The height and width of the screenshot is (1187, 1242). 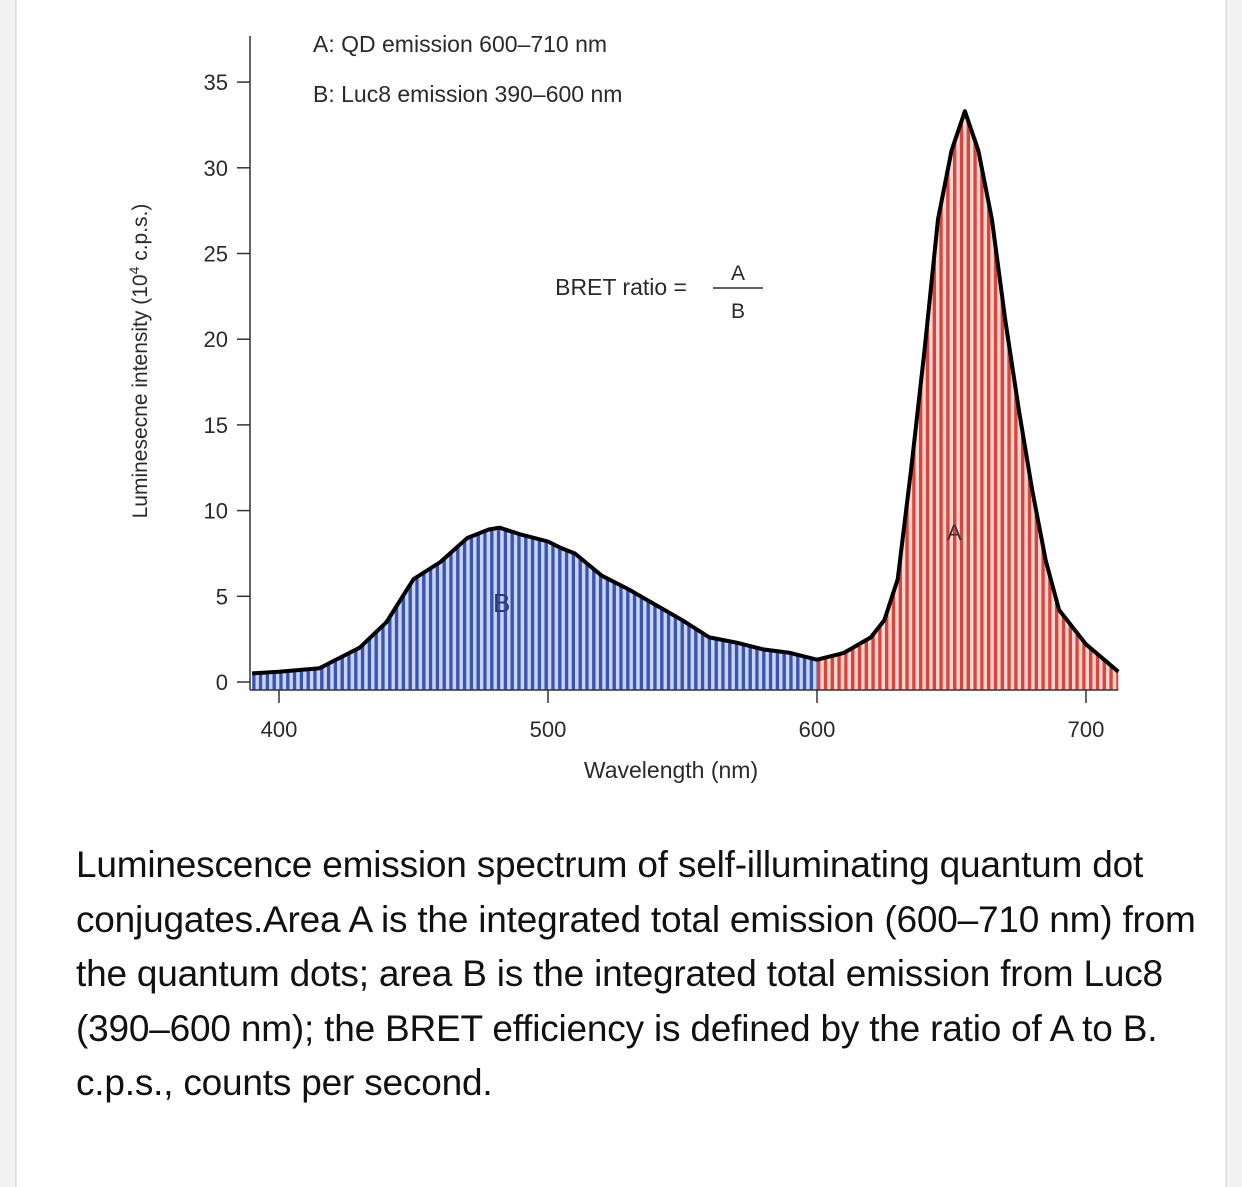 What do you see at coordinates (216, 168) in the screenshot?
I see `y-tick-label: 30` at bounding box center [216, 168].